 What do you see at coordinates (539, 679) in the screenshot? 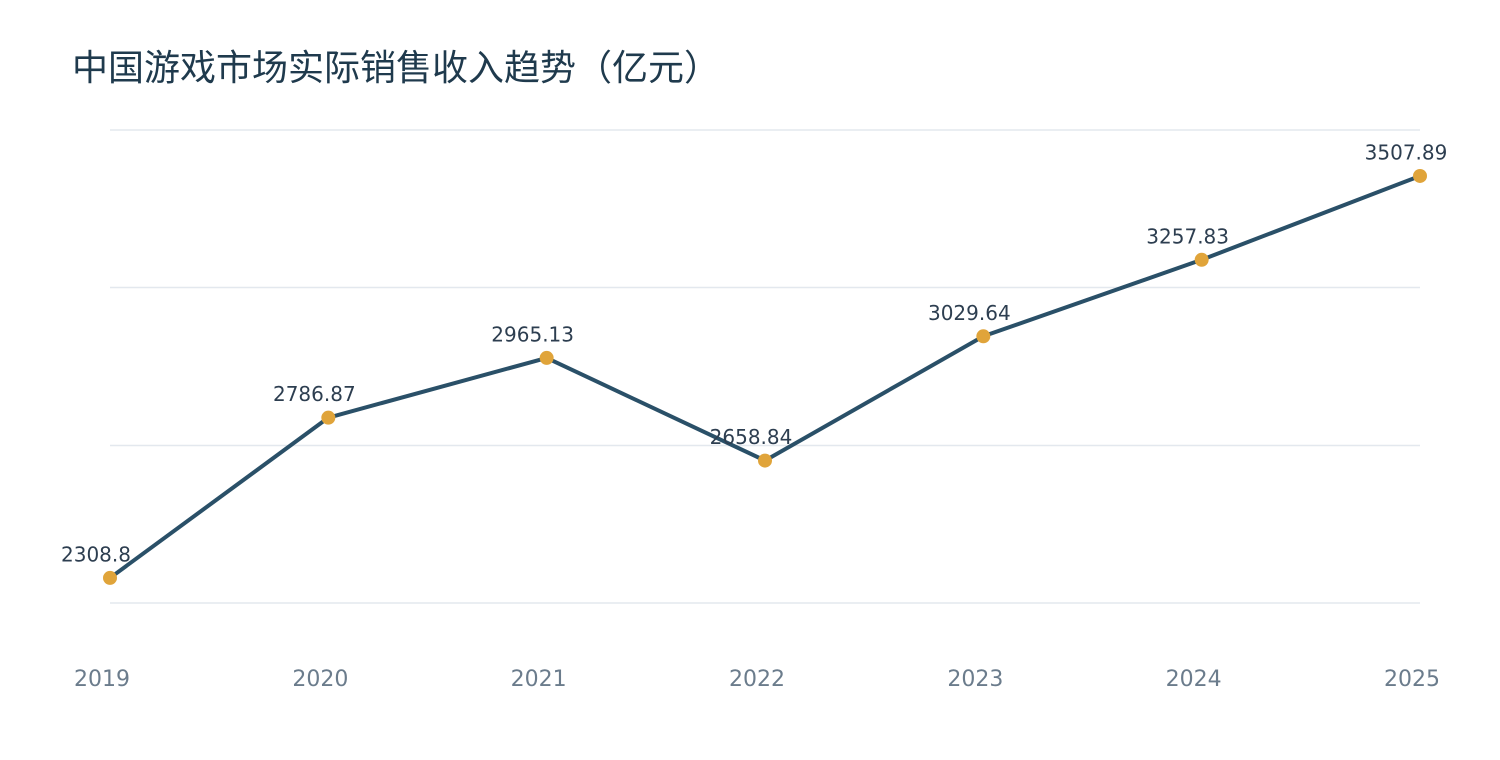
I see `x-tick-label: 2021` at bounding box center [539, 679].